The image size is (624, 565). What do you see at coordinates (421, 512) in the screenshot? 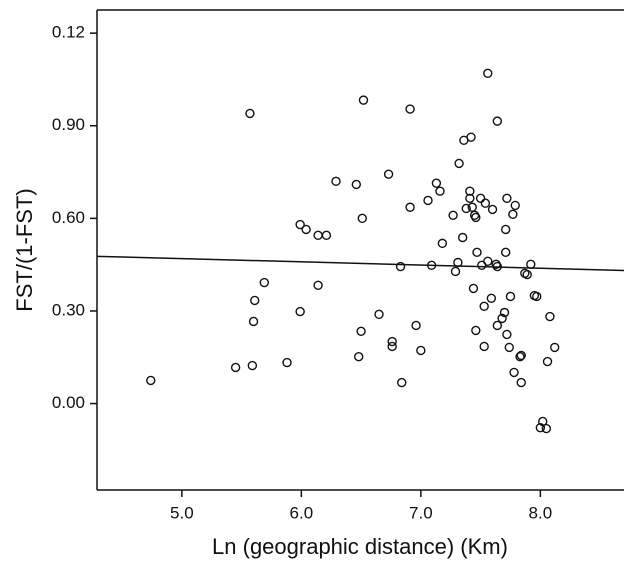
I see `x-tick-label: 7.0` at bounding box center [421, 512].